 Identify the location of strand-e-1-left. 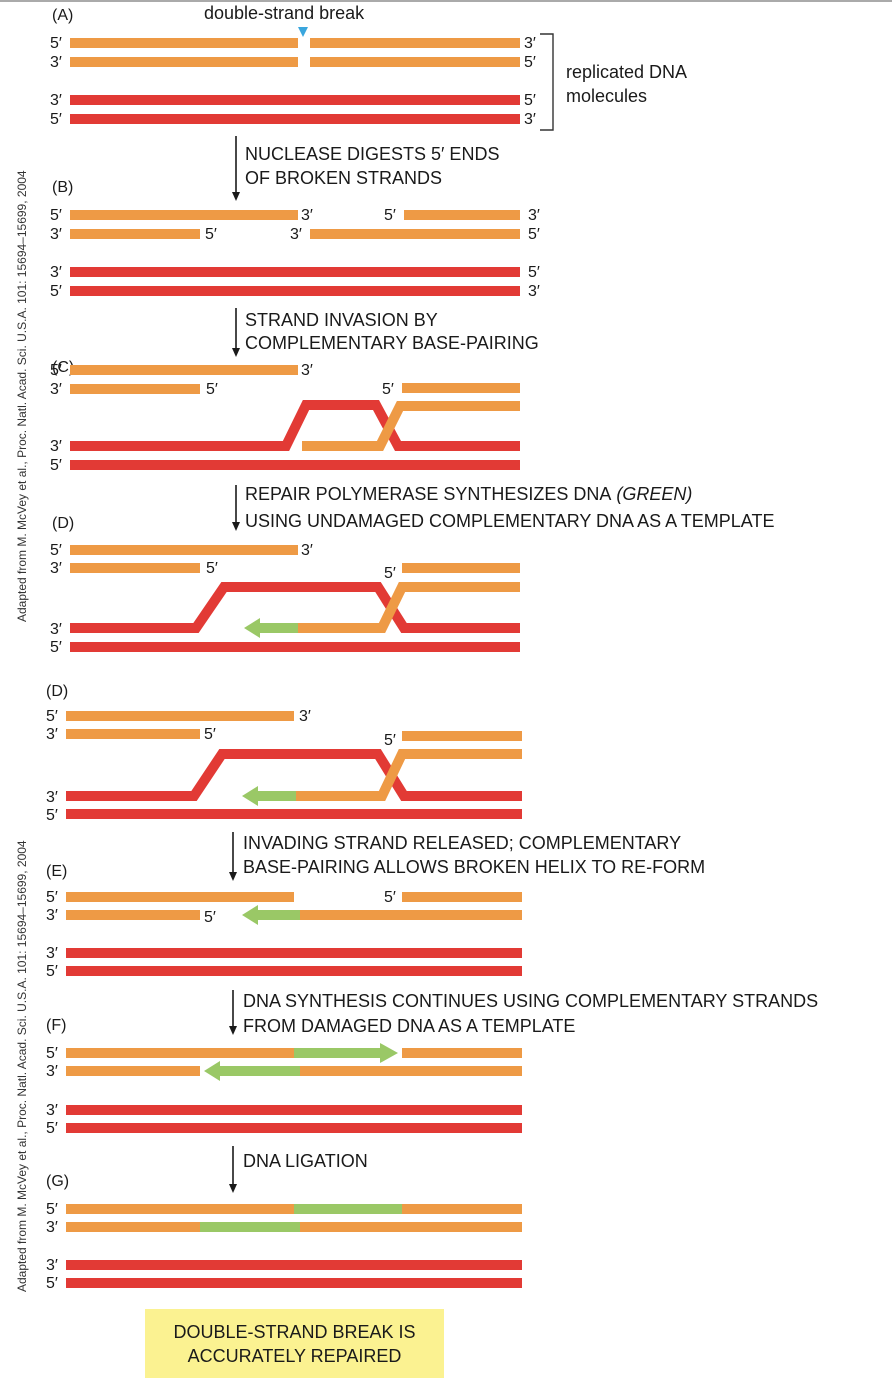
(180, 897).